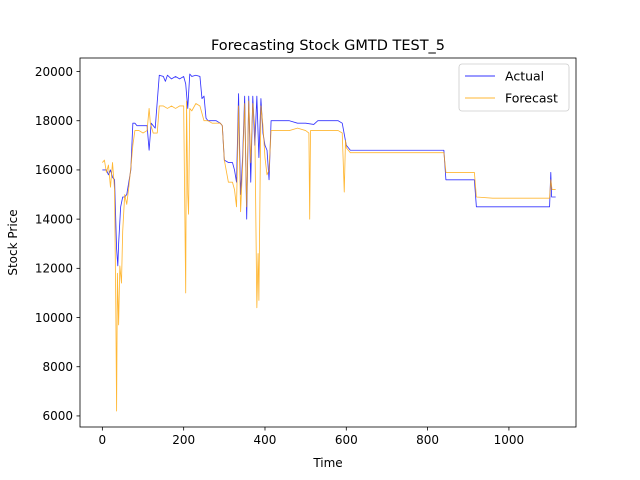  What do you see at coordinates (531, 98) in the screenshot?
I see `legend-label-forecast: Forecast` at bounding box center [531, 98].